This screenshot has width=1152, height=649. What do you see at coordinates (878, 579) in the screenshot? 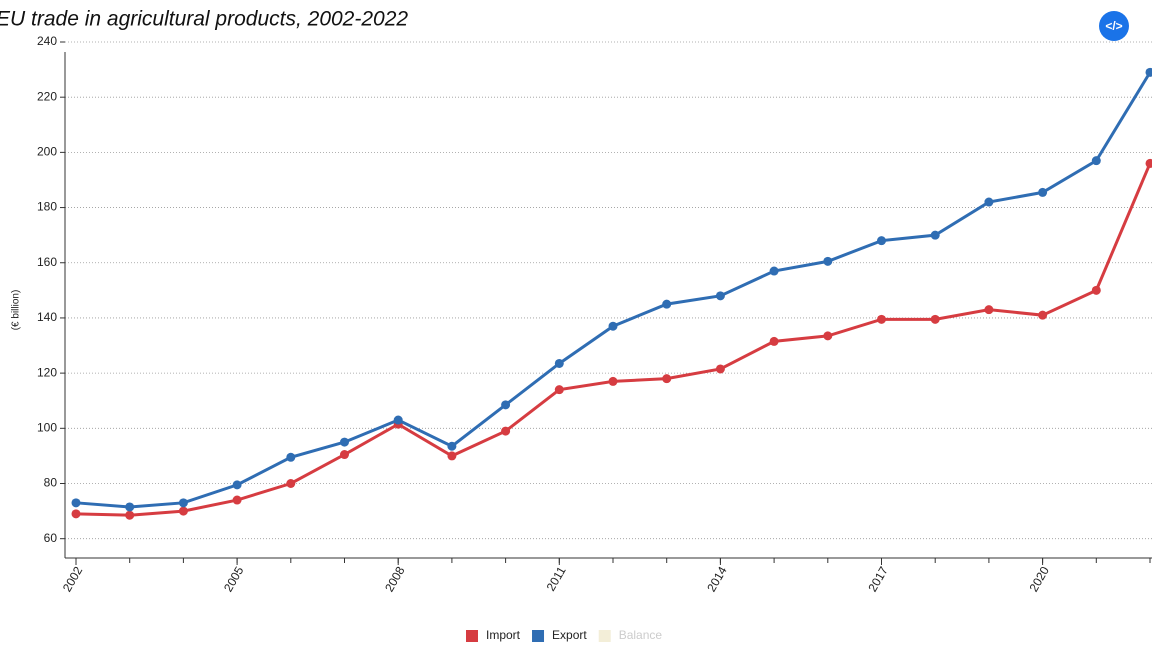
I see `x-tick-label: 2017` at bounding box center [878, 579].